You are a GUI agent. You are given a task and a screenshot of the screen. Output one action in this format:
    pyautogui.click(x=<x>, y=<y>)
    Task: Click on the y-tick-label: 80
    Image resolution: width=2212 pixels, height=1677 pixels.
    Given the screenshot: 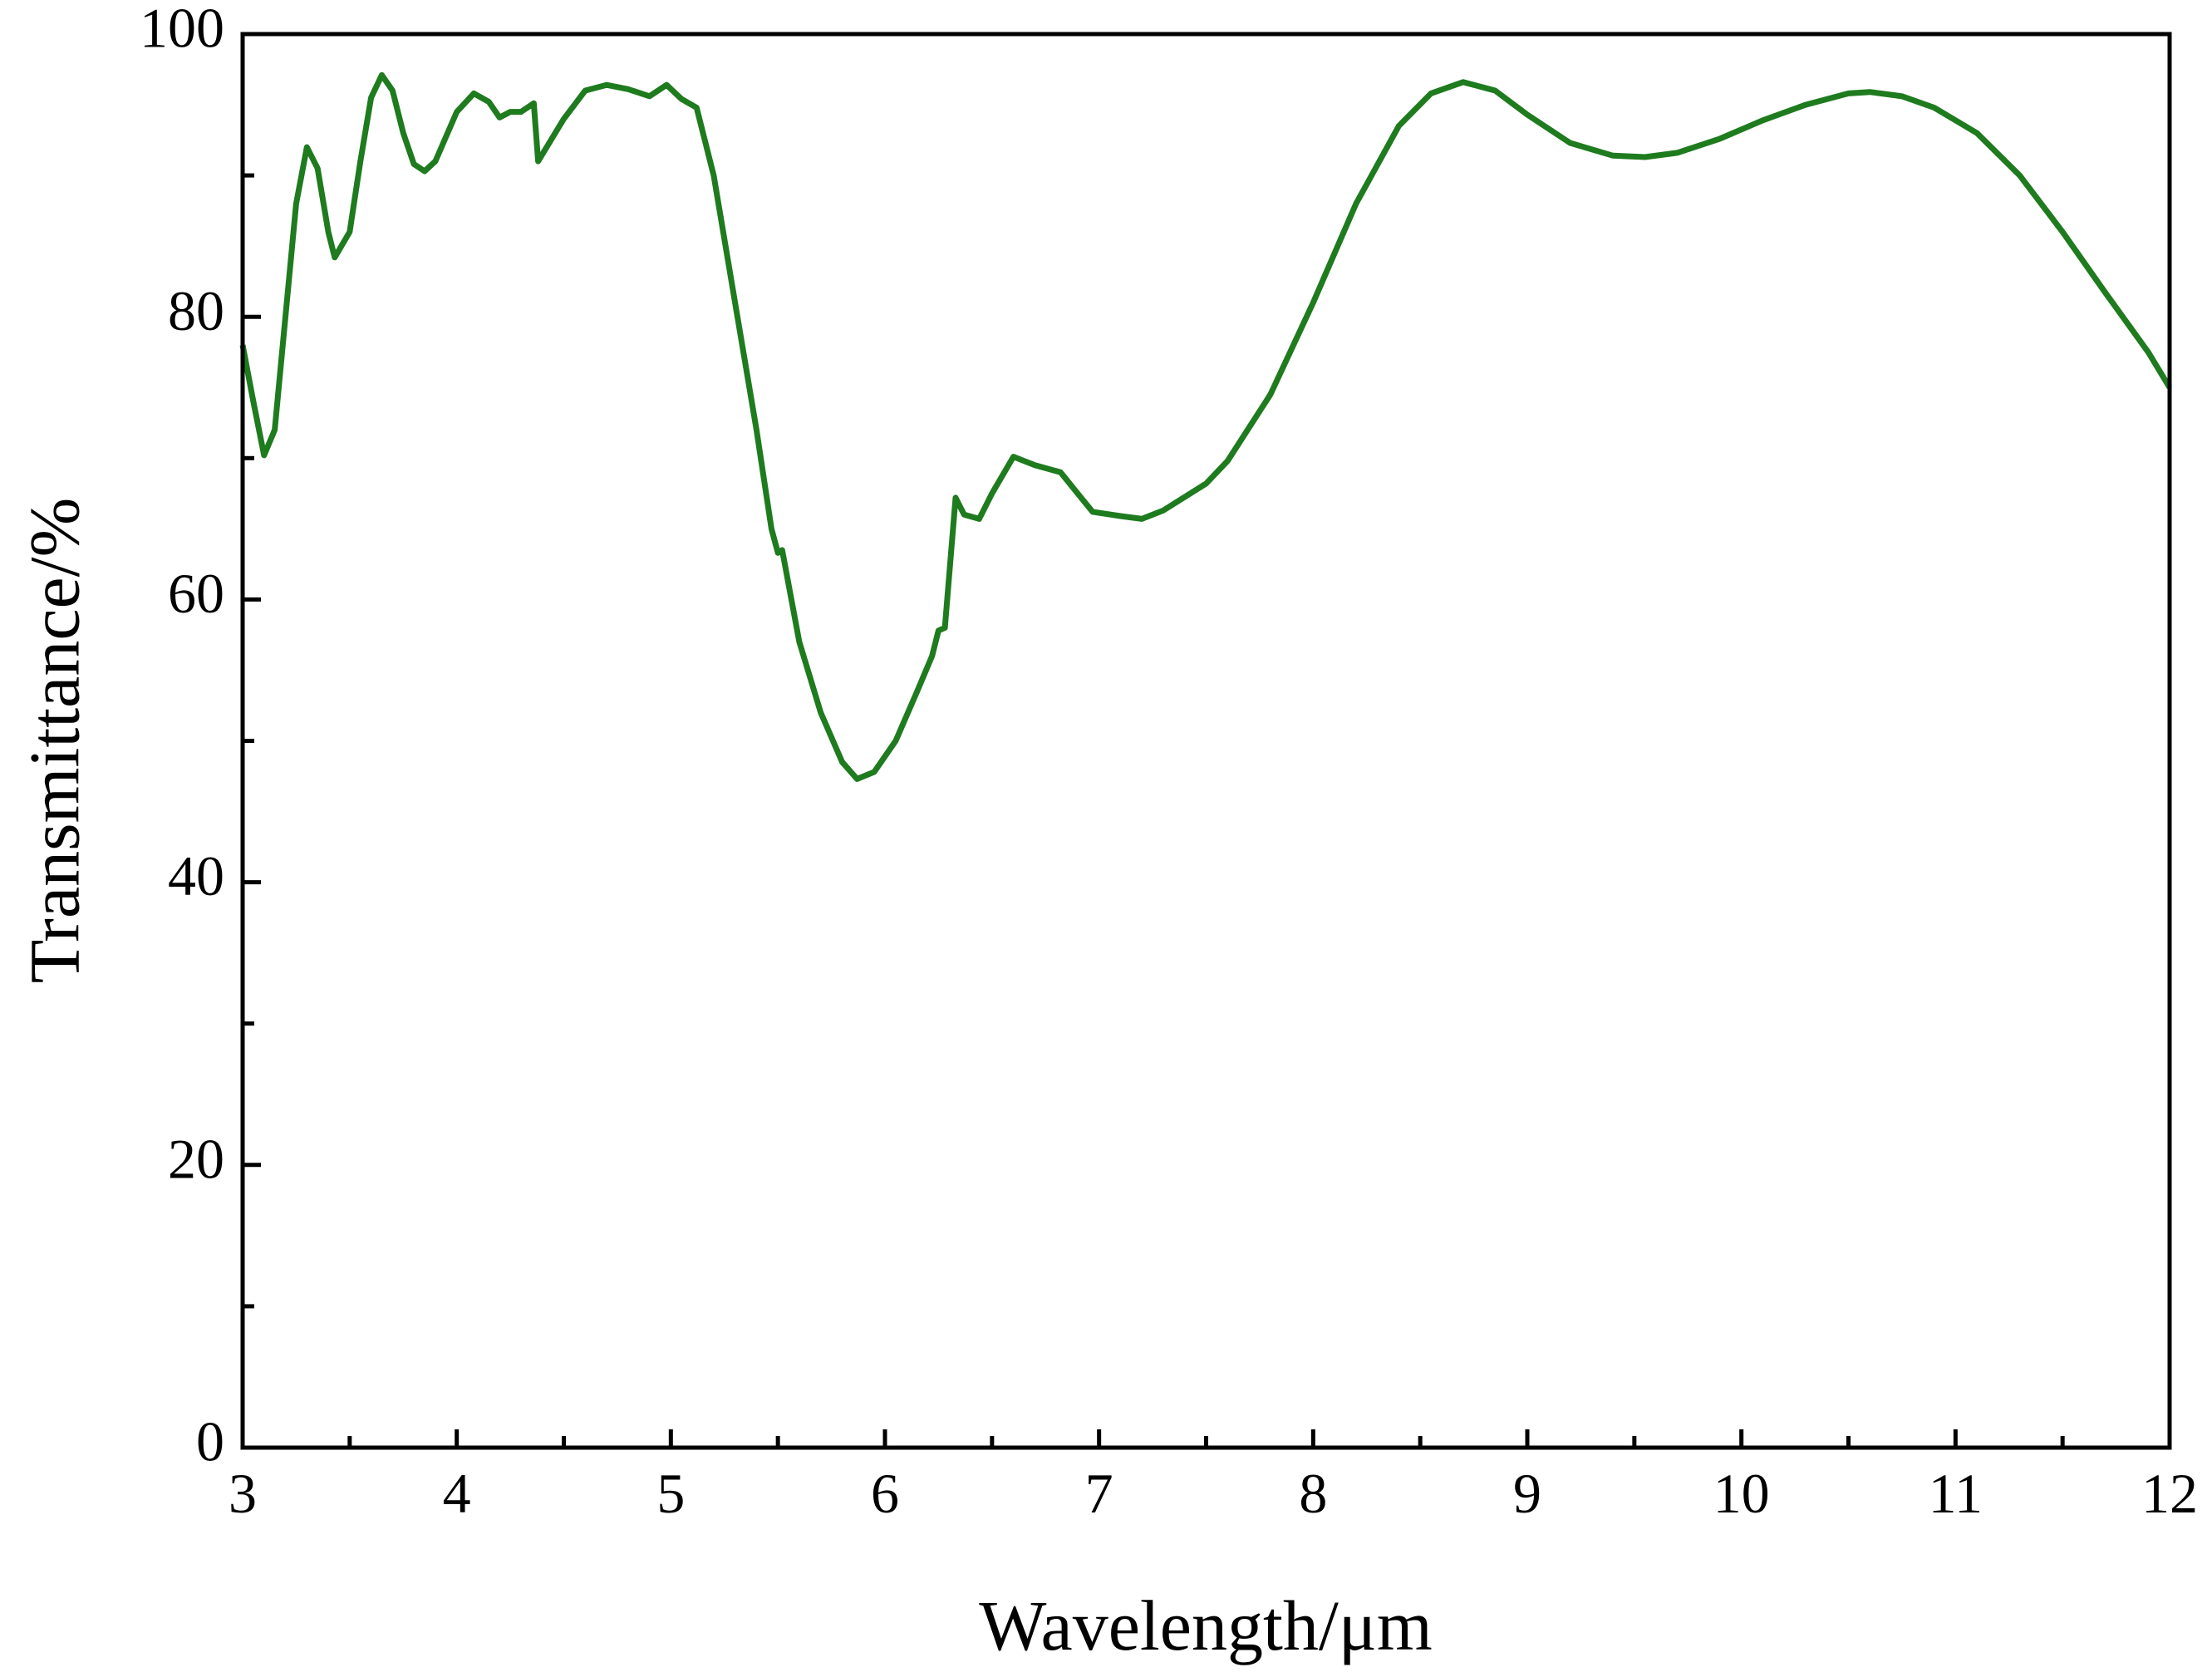 What is the action you would take?
    pyautogui.click(x=196, y=310)
    